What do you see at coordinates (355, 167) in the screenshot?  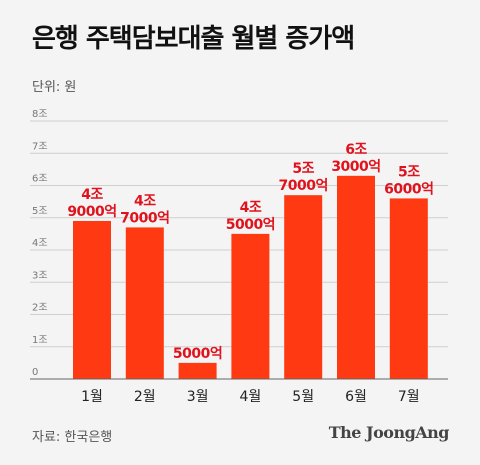 I see `data-label: 3000억` at bounding box center [355, 167].